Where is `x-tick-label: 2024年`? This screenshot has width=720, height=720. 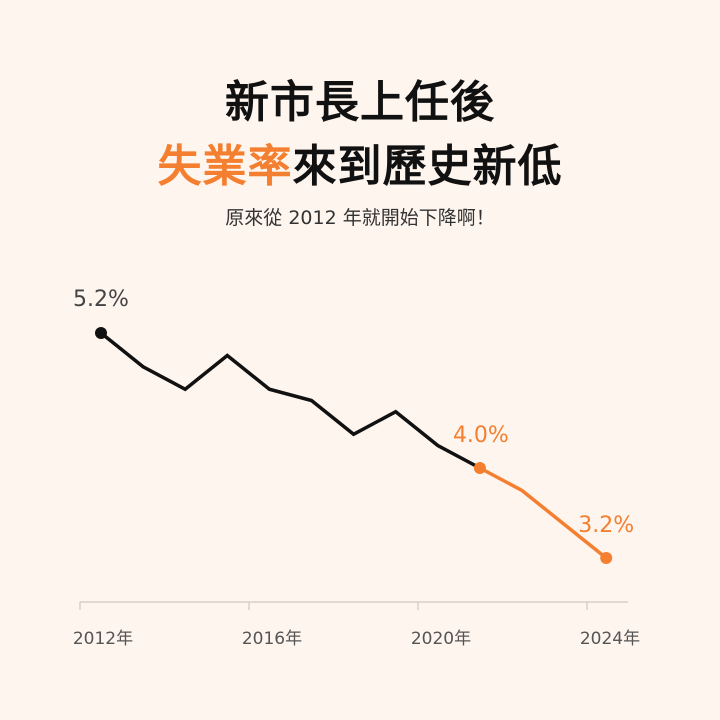
x-tick-label: 2024年 is located at coordinates (610, 639).